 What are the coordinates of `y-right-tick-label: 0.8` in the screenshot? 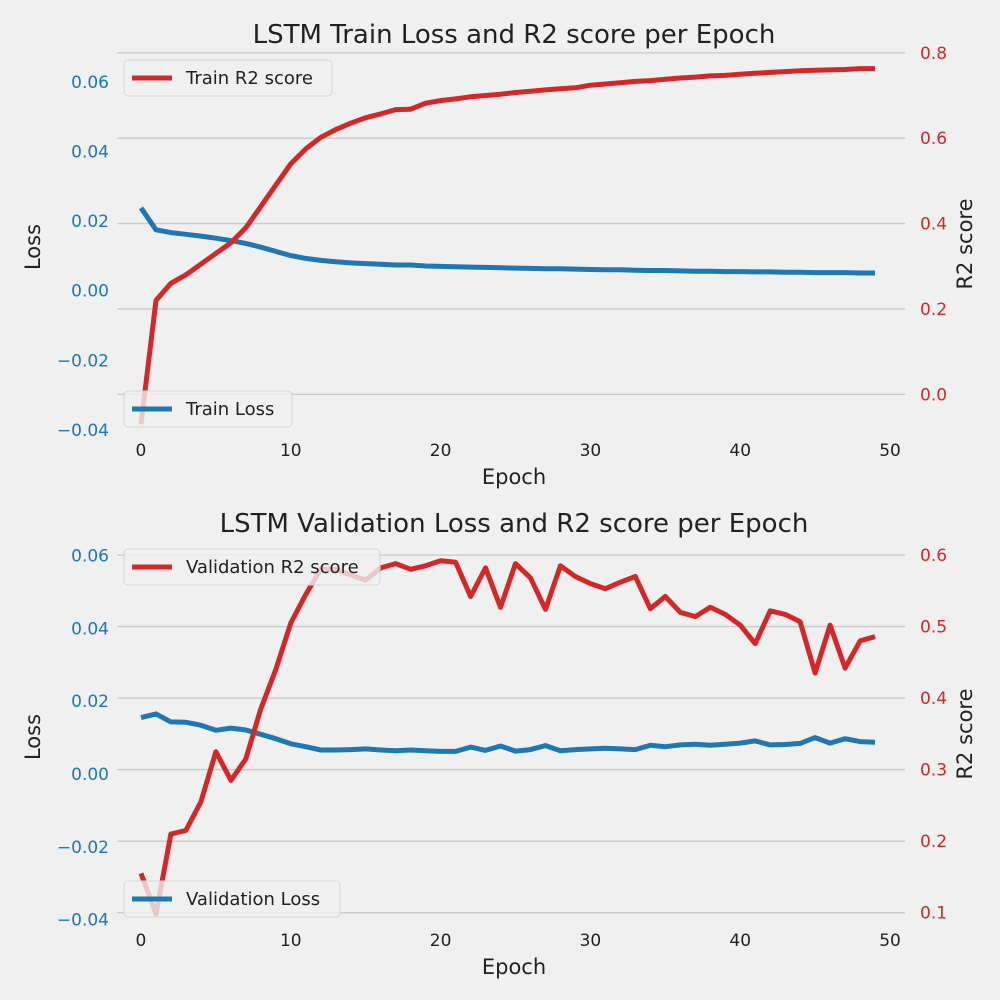 It's located at (933, 54).